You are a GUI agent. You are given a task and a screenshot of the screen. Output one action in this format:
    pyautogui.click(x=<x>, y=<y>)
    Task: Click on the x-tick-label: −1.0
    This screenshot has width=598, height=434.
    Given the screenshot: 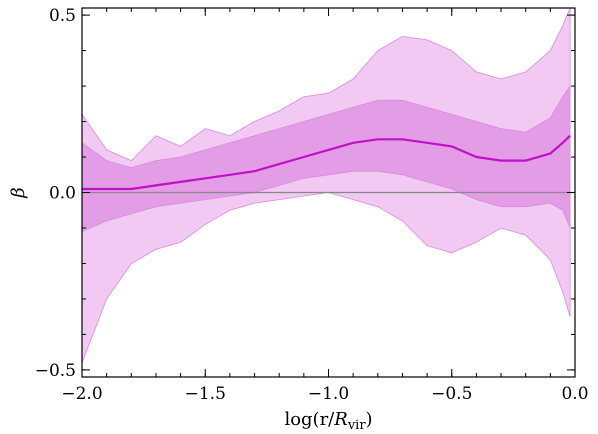 What is the action you would take?
    pyautogui.click(x=328, y=394)
    